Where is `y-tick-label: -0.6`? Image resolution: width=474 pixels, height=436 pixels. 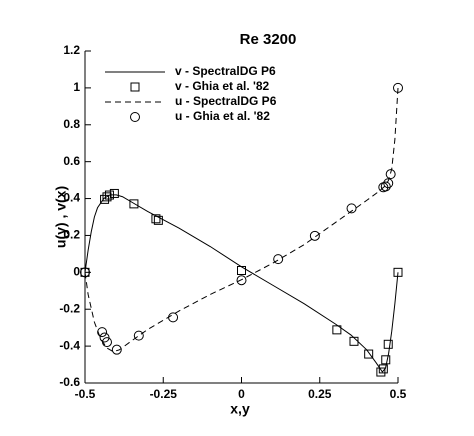 y-tick-label: -0.6 is located at coordinates (69, 382).